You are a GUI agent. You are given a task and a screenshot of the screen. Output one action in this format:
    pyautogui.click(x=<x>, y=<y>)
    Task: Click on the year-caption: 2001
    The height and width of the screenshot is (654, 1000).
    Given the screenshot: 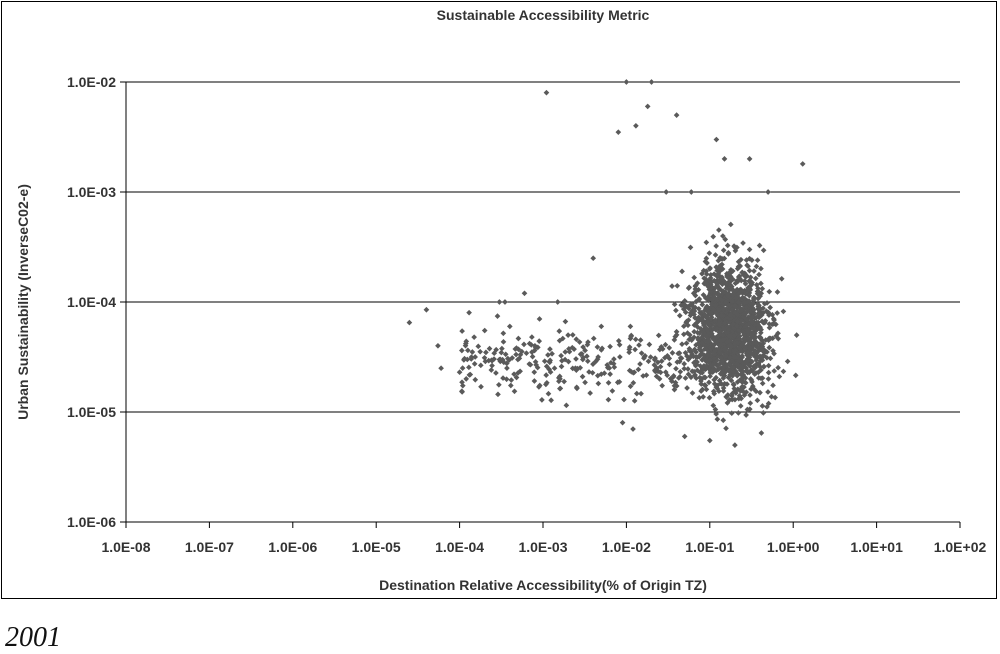 What is the action you would take?
    pyautogui.click(x=33, y=637)
    